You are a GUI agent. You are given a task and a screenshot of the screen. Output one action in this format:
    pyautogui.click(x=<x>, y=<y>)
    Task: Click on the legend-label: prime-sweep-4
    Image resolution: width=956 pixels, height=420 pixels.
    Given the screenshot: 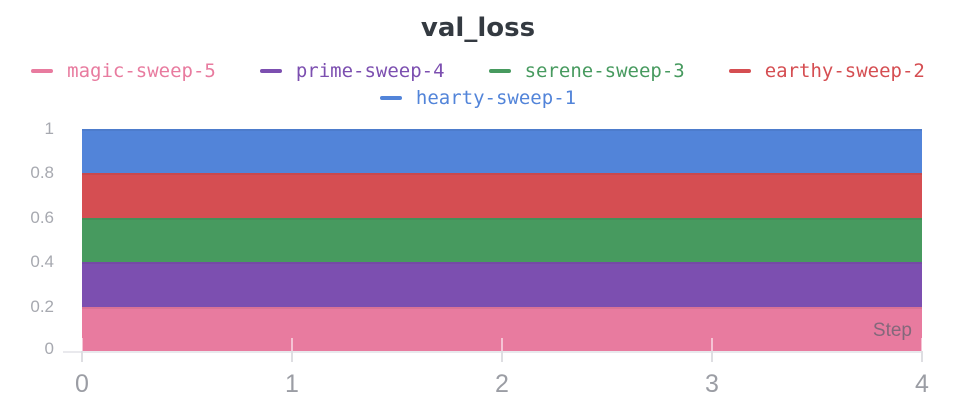 What is the action you would take?
    pyautogui.click(x=370, y=71)
    